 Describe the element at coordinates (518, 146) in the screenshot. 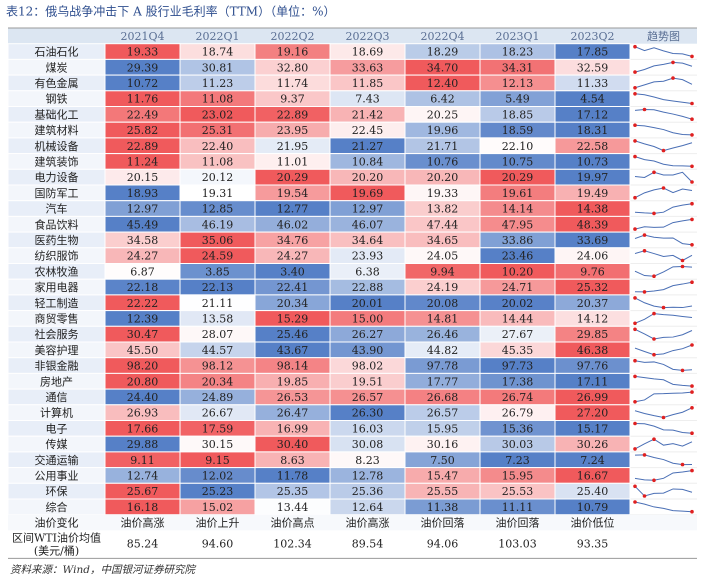

I see `cell: 22.10` at that location.